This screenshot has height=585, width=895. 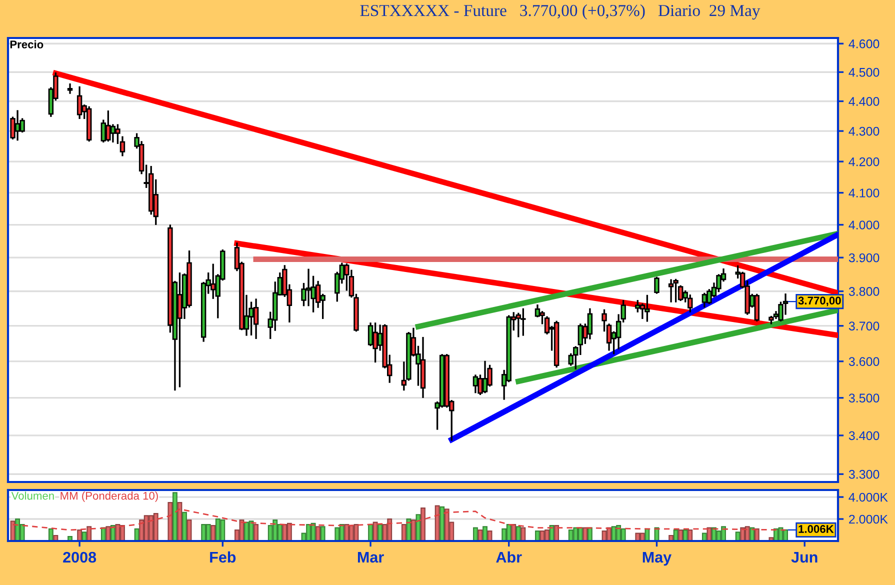 I want to click on y-axis-title: Precio, so click(x=27, y=44).